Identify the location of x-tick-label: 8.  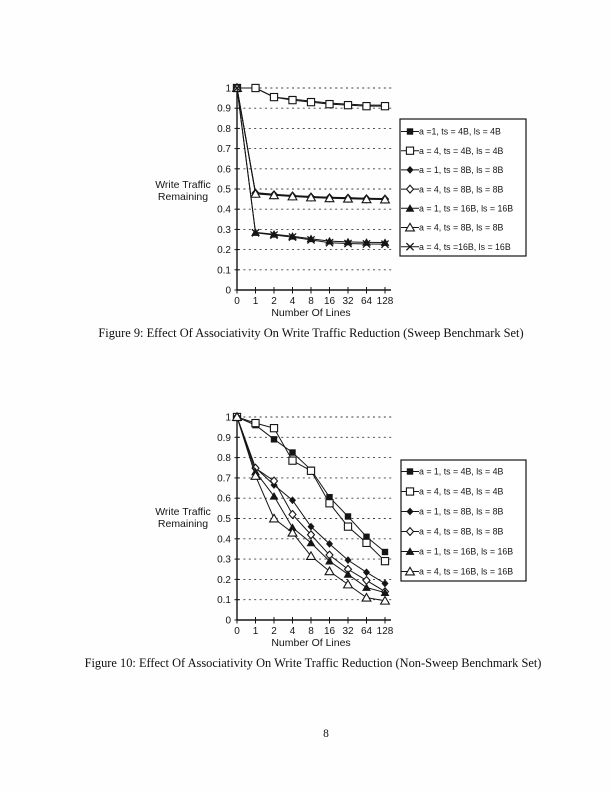
(311, 631).